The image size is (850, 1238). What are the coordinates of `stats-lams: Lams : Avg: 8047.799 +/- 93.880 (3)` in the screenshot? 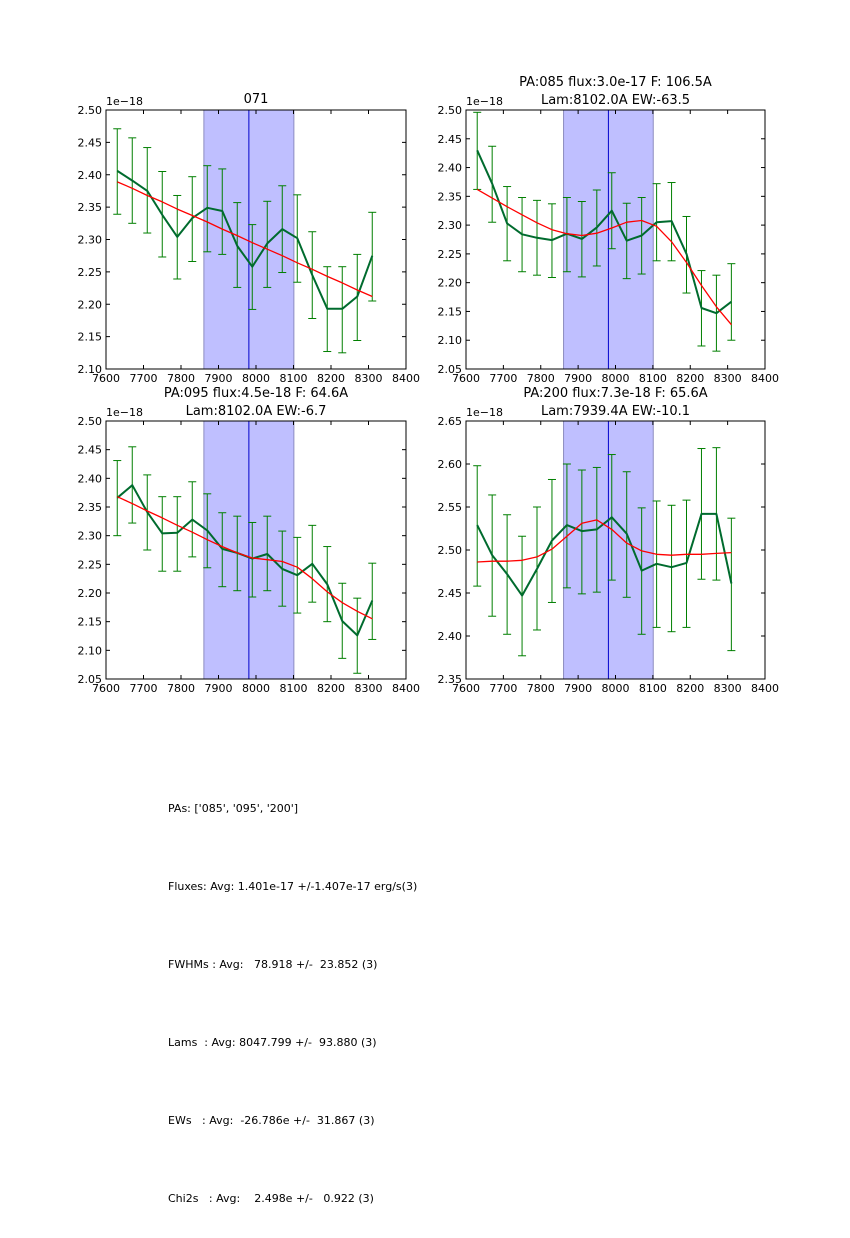 It's located at (292, 1043).